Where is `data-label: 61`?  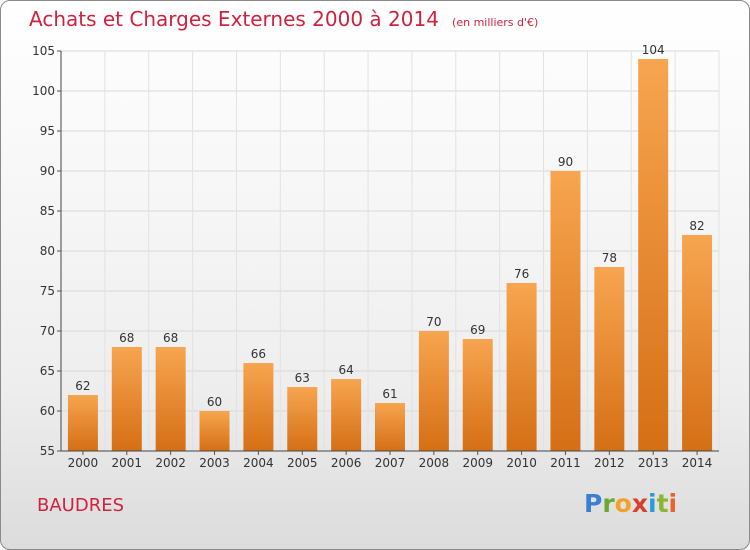 data-label: 61 is located at coordinates (389, 394).